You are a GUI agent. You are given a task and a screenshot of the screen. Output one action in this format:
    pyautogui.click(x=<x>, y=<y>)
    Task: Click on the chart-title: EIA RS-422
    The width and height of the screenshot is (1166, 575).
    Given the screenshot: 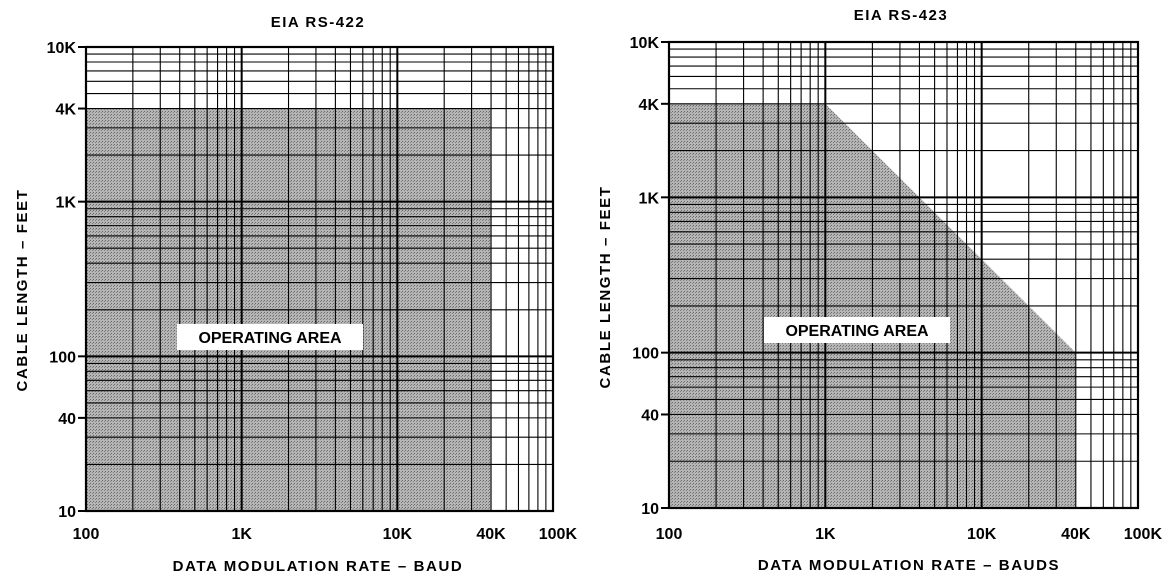 What is the action you would take?
    pyautogui.click(x=318, y=22)
    